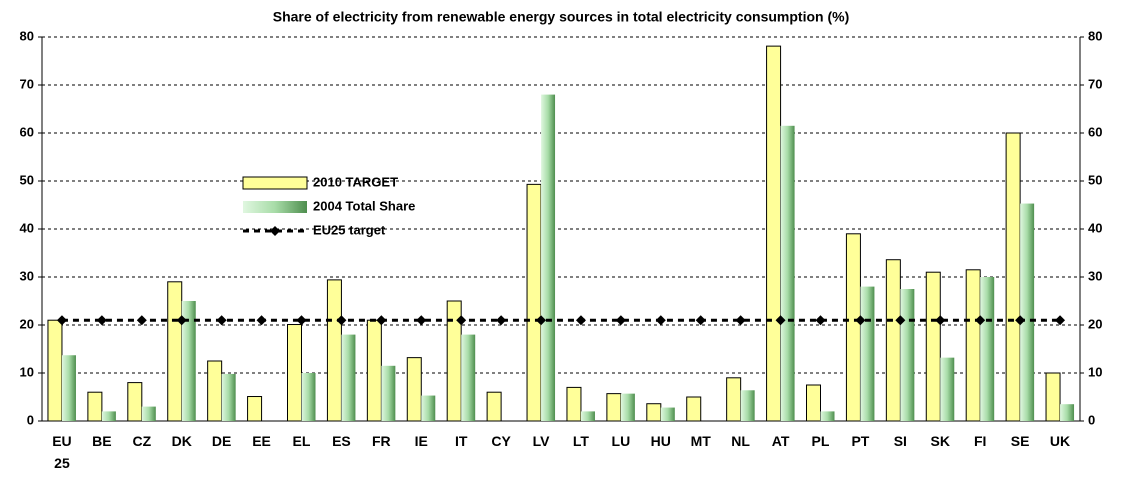  I want to click on legend-swatch-marker, so click(275, 231).